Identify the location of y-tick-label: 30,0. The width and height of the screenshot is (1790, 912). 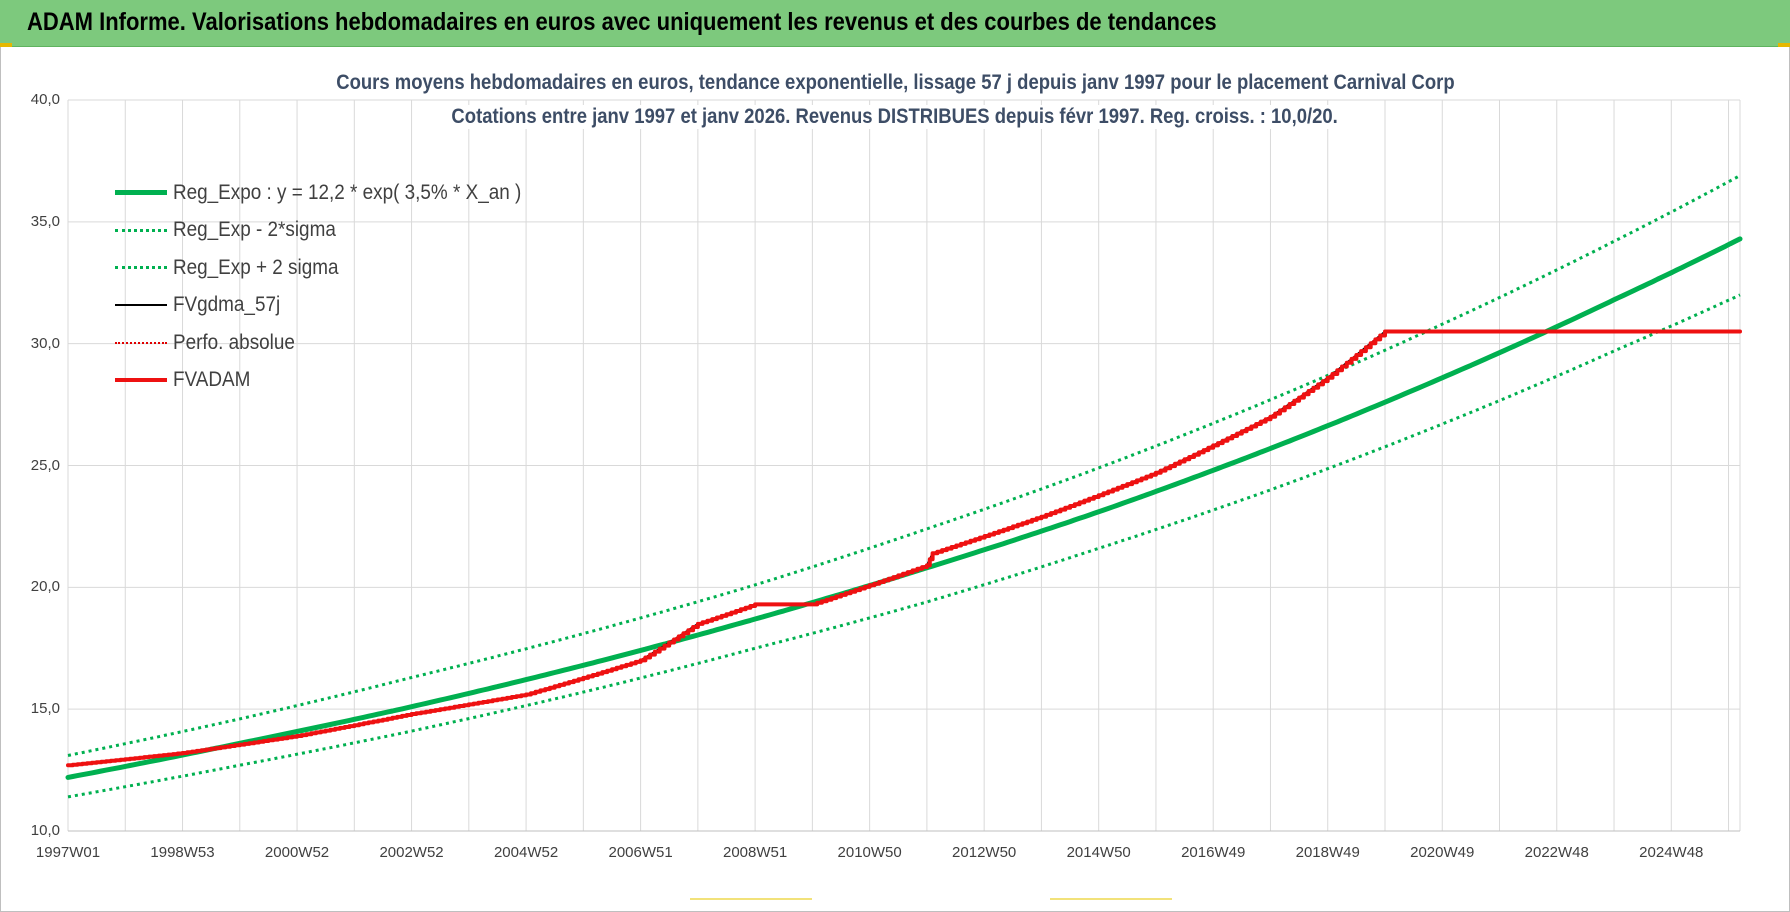
(45, 343).